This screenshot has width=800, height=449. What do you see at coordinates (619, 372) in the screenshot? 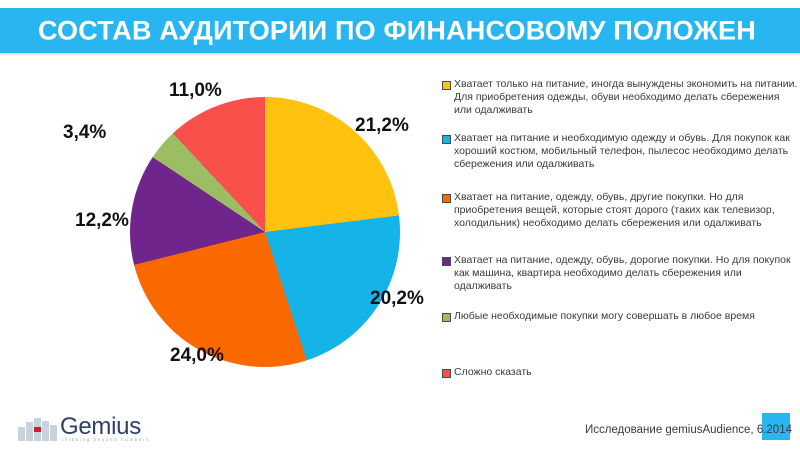
I see `legend-item-5: Сложно сказать` at bounding box center [619, 372].